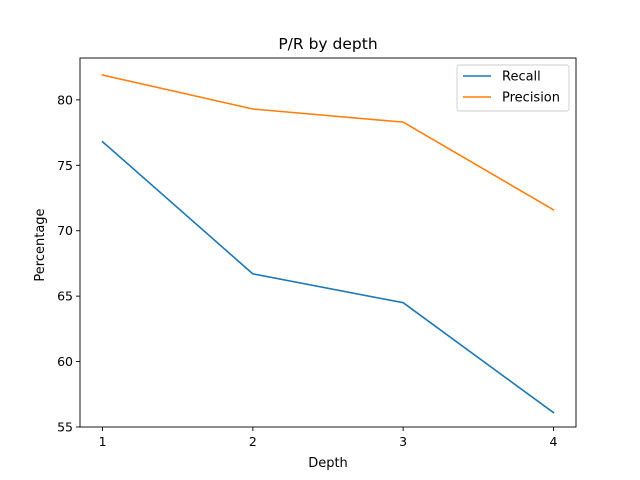 This screenshot has width=640, height=480. Describe the element at coordinates (403, 441) in the screenshot. I see `x-tick-label: 3` at that location.